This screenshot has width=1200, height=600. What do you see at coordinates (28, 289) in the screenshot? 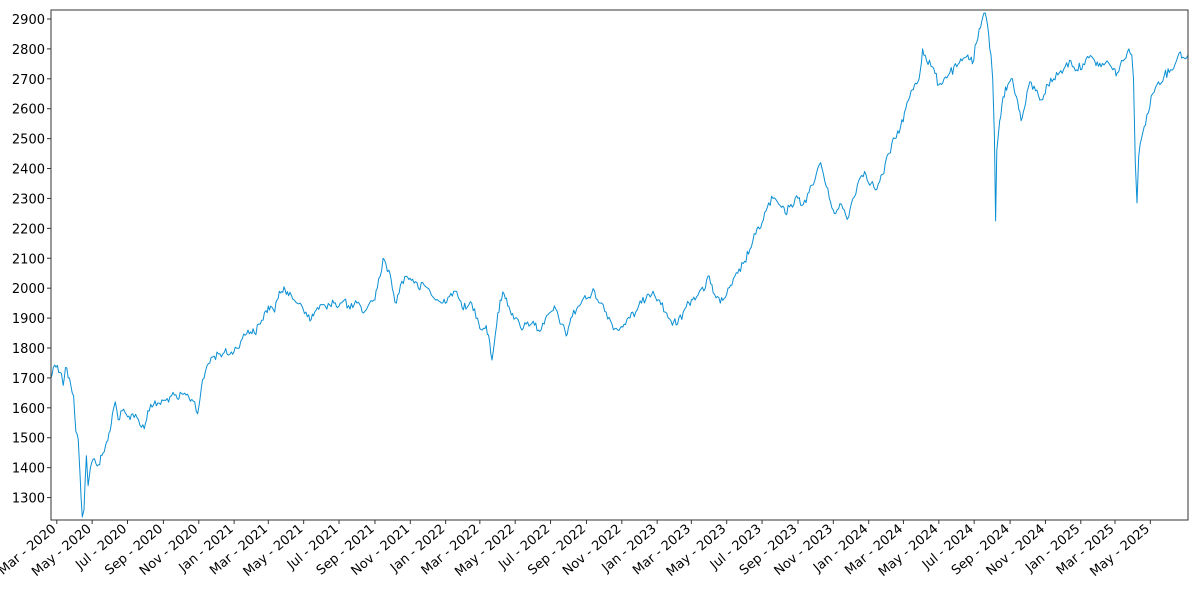
I see `y-tick-label: 2000` at bounding box center [28, 289].